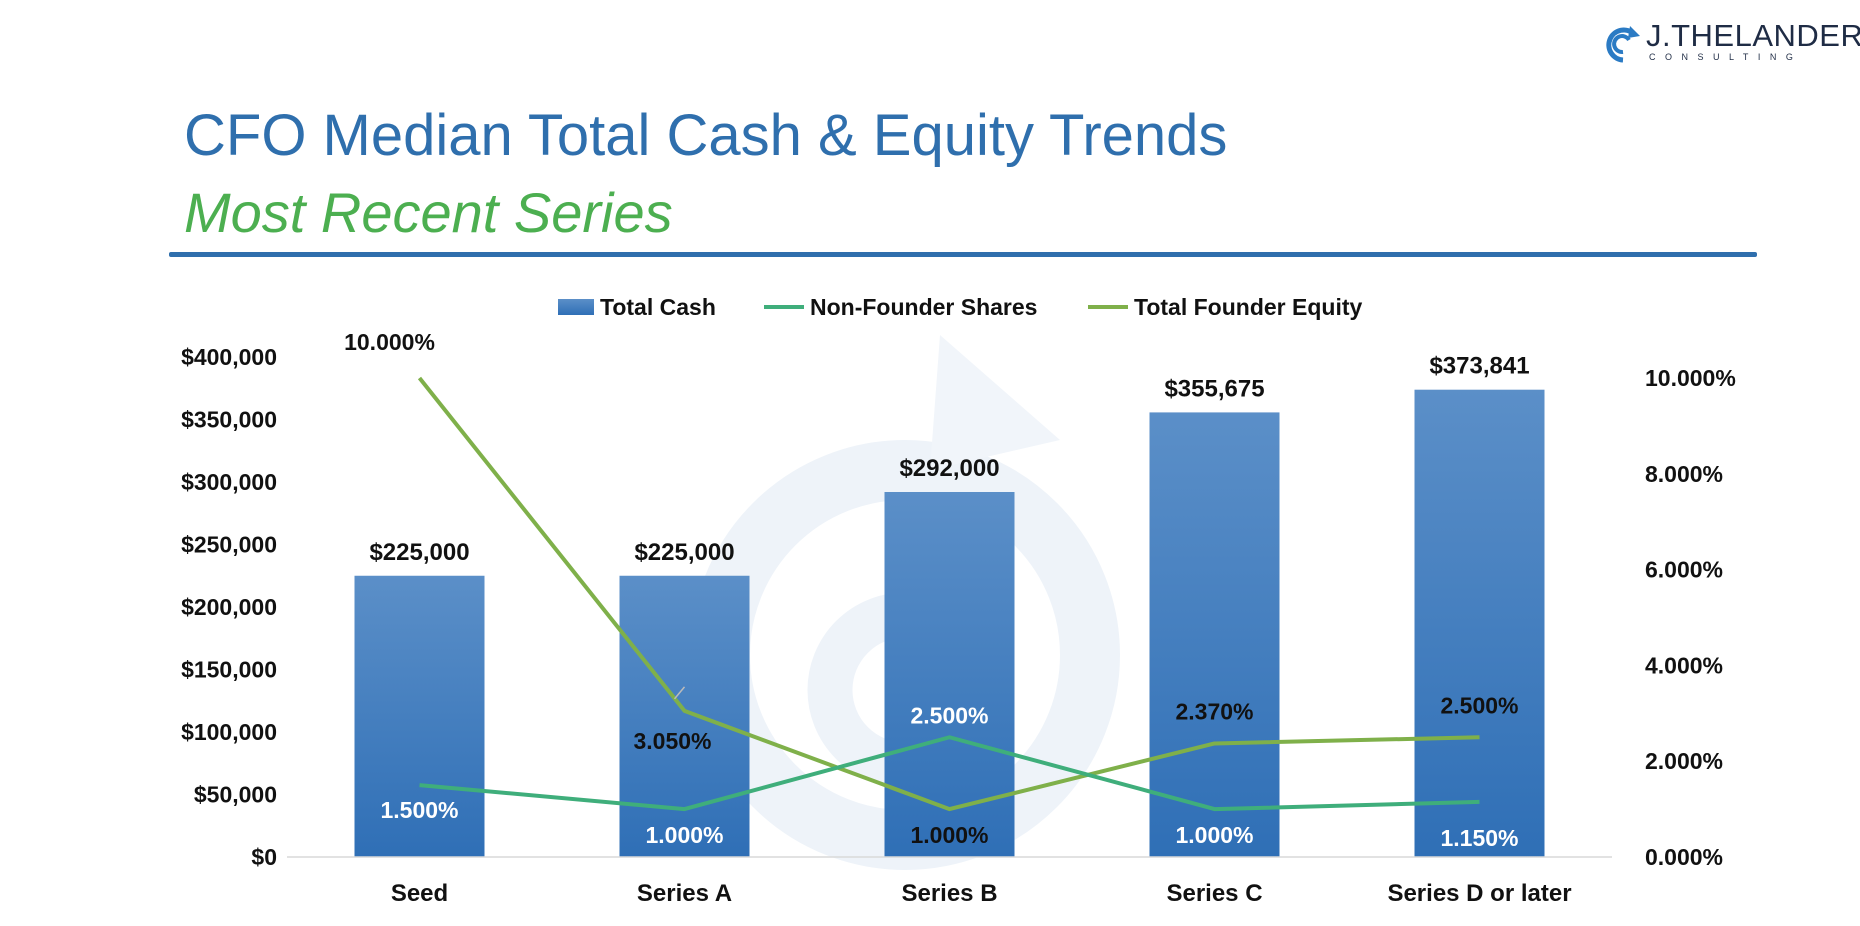 Image resolution: width=1860 pixels, height=926 pixels. I want to click on page-subtitle: Most Recent Series, so click(428, 212).